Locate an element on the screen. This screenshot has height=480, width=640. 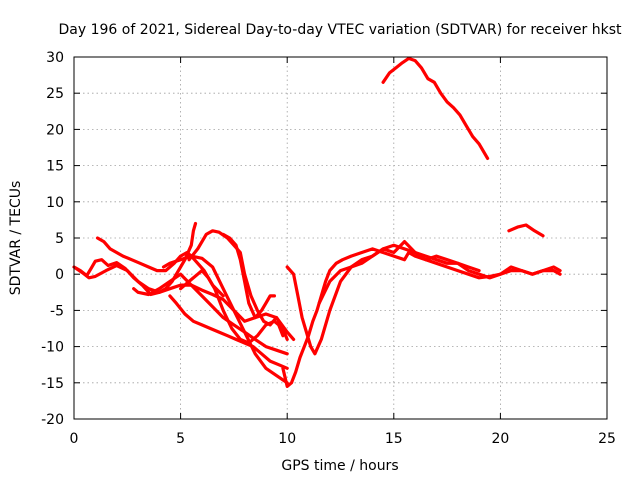
series-sat-k is located at coordinates (423, 298).